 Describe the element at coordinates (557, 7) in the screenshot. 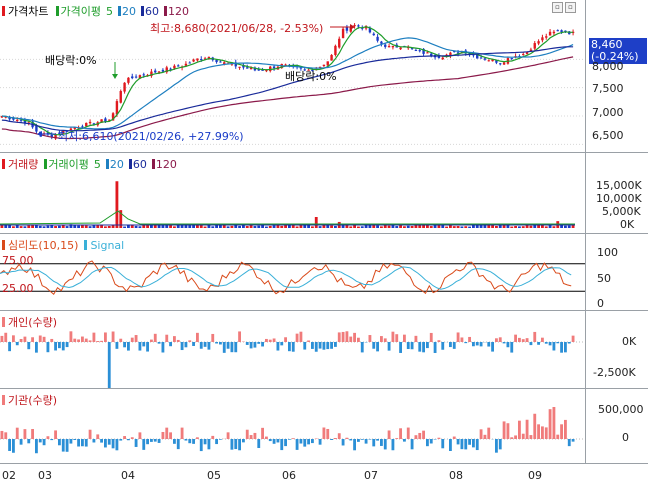

I see `minimize-icon: ▫` at that location.